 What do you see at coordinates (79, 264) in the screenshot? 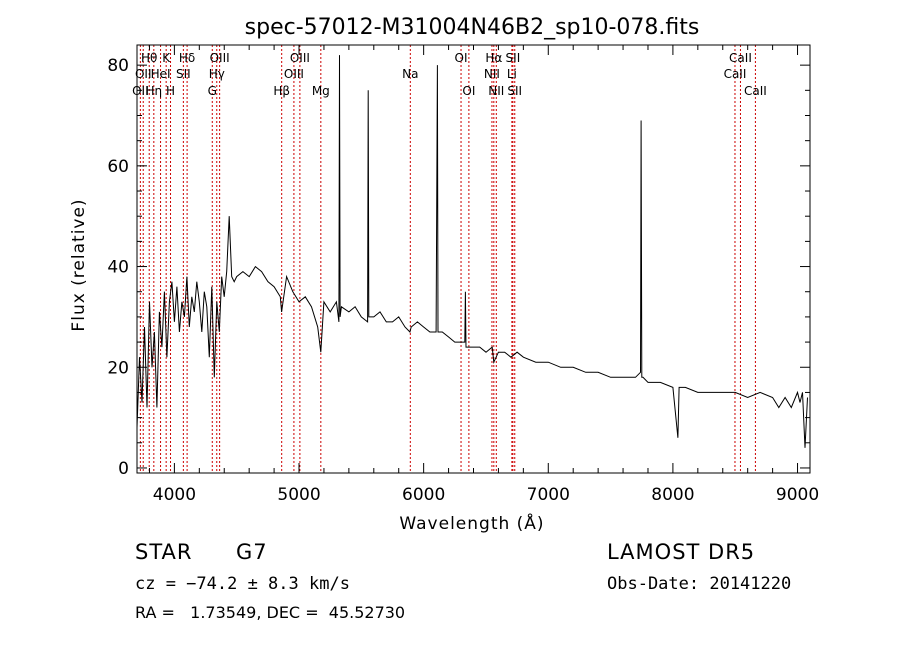
I see `y-axis-label: Flux (relative)` at bounding box center [79, 264].